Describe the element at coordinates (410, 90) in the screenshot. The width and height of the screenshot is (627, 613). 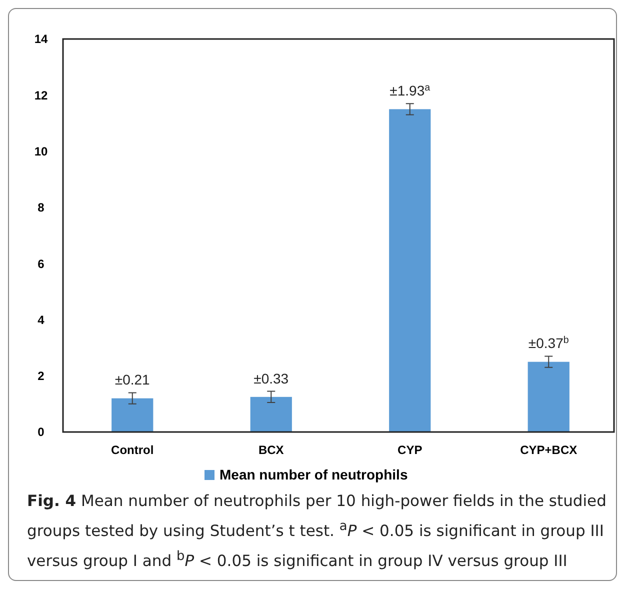
I see `annotation: ±1.93$^{a}$` at that location.